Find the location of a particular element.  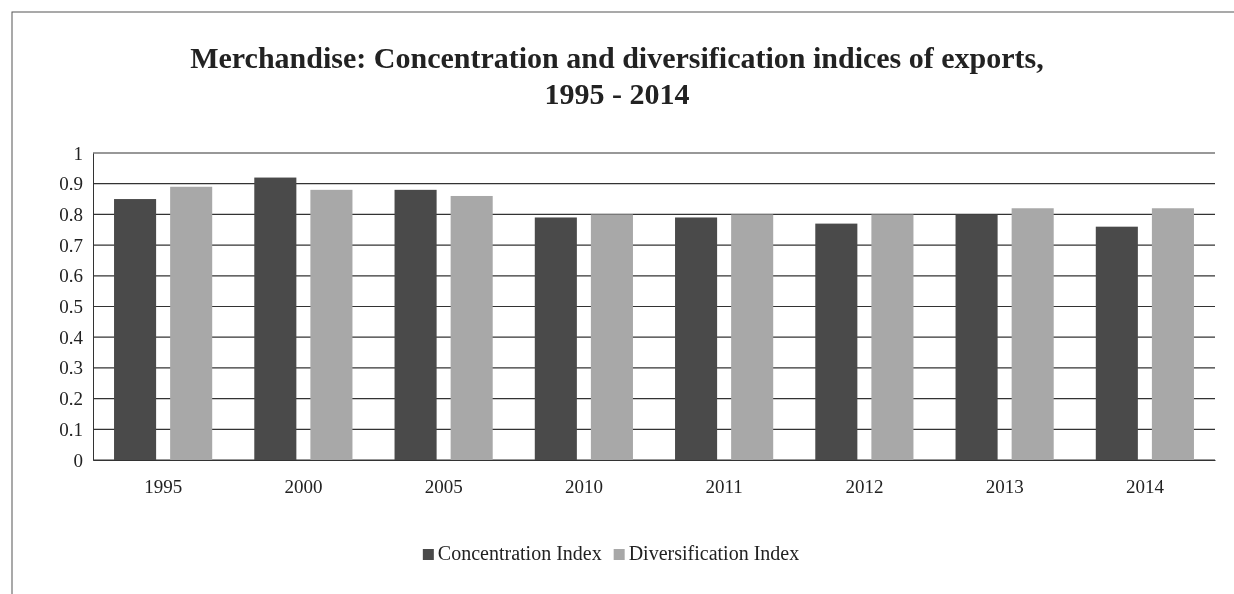

y-tick-label: 0.9 is located at coordinates (71, 184).